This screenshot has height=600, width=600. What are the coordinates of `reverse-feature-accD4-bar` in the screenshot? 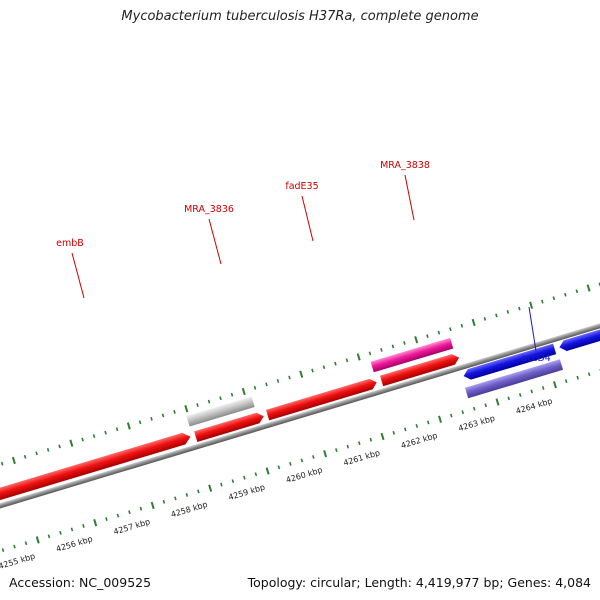 It's located at (514, 379).